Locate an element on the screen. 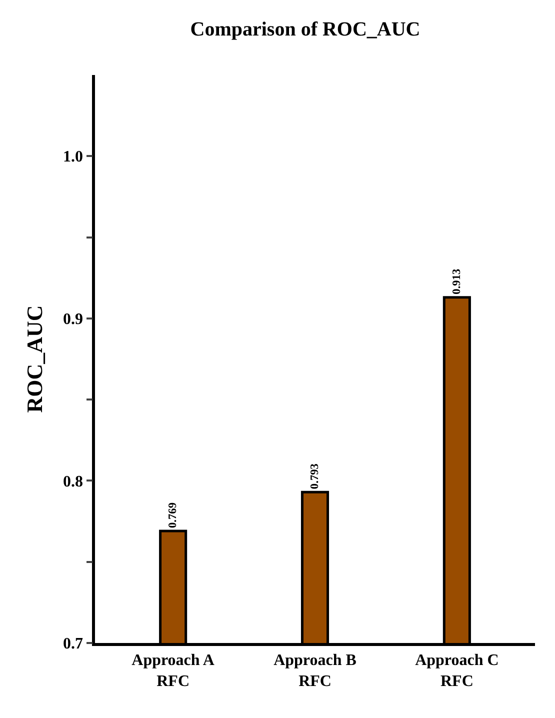  x-tick-label: Approach B RFC is located at coordinates (315, 671).